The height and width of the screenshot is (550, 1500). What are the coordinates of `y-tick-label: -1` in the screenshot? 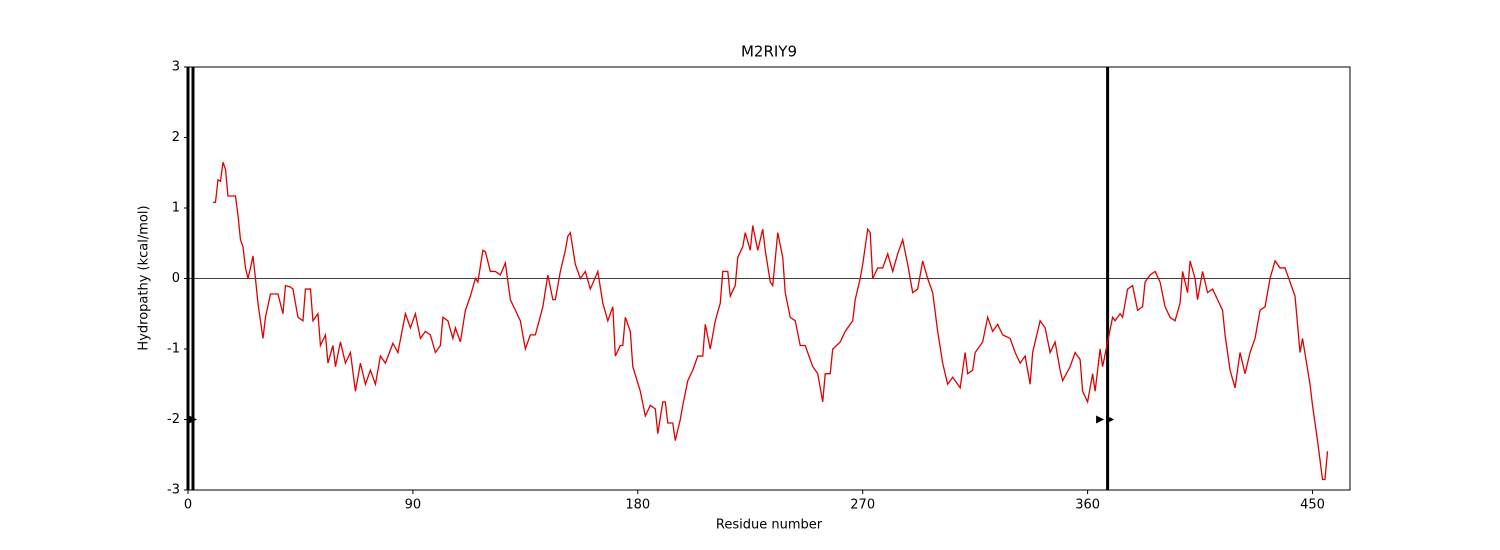 It's located at (173, 349).